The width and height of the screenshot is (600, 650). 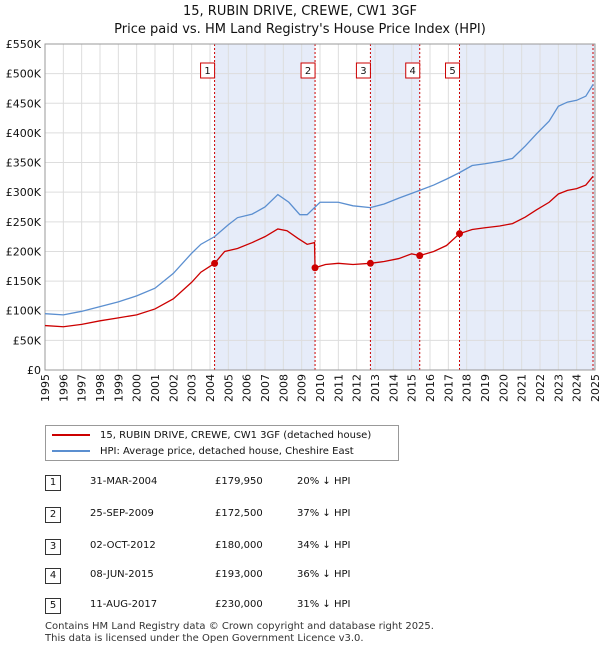 What do you see at coordinates (594, 388) in the screenshot?
I see `x-tick-label: 2025` at bounding box center [594, 388].